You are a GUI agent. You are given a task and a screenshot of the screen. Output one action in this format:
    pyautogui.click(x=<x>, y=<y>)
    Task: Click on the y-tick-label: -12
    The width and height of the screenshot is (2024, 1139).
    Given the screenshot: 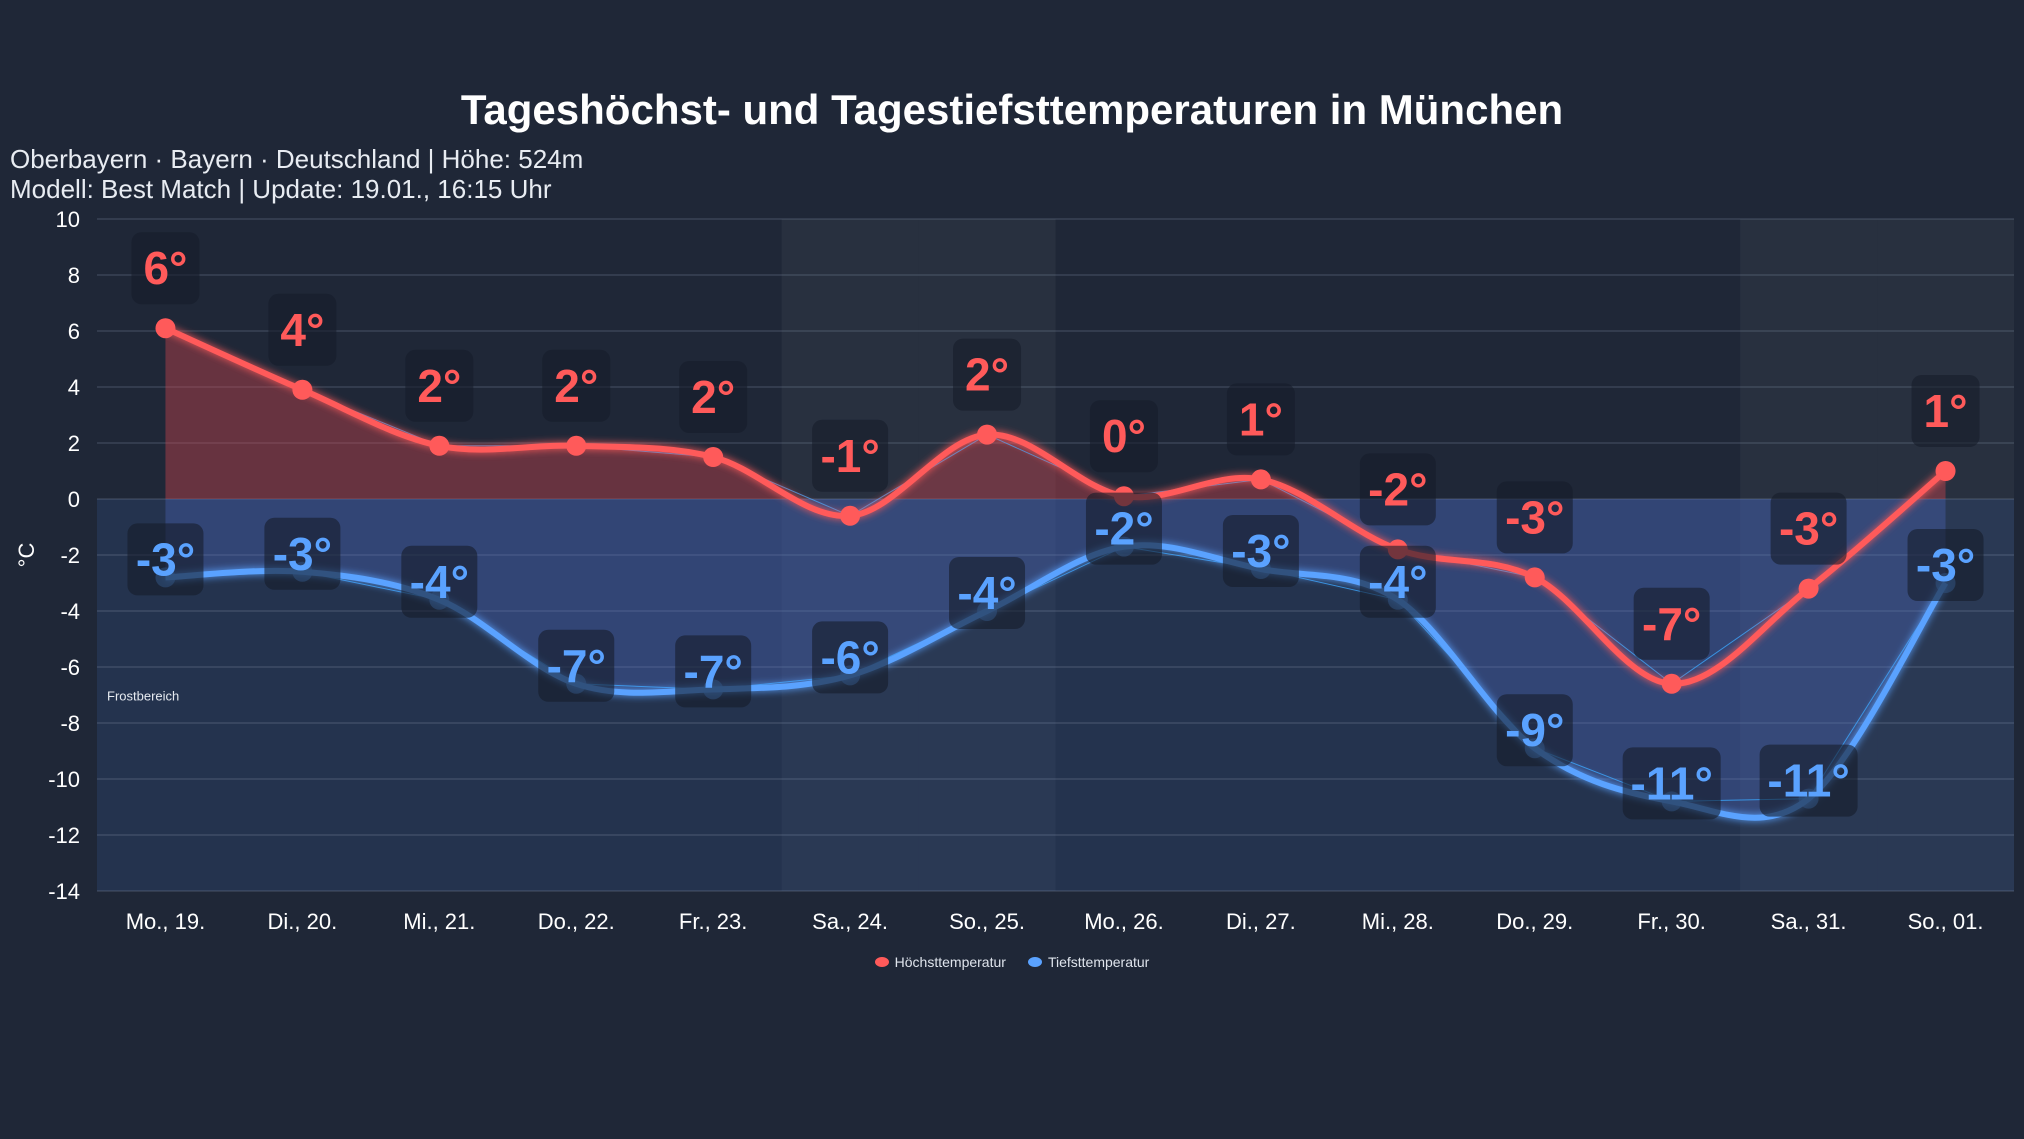 What is the action you would take?
    pyautogui.click(x=64, y=835)
    